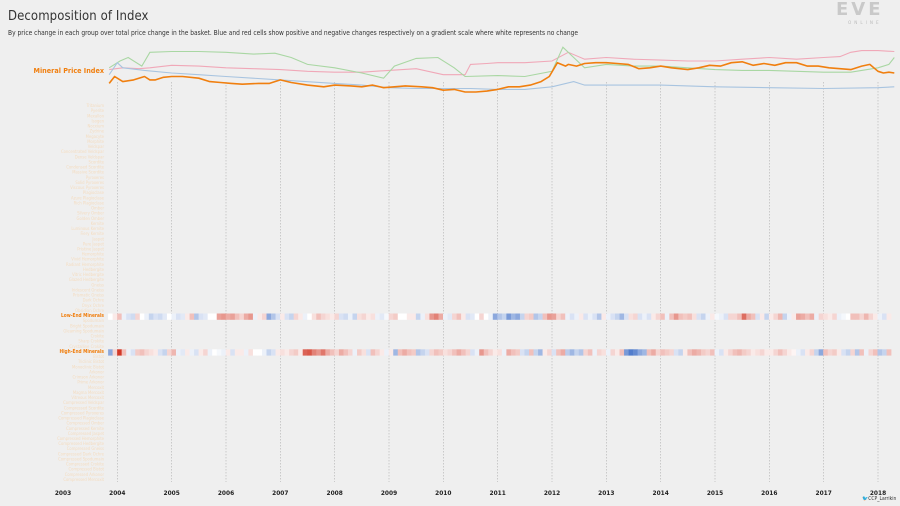 The image size is (900, 506). Describe the element at coordinates (95, 126) in the screenshot. I see `row-label-nocxium: Nocxium` at that location.